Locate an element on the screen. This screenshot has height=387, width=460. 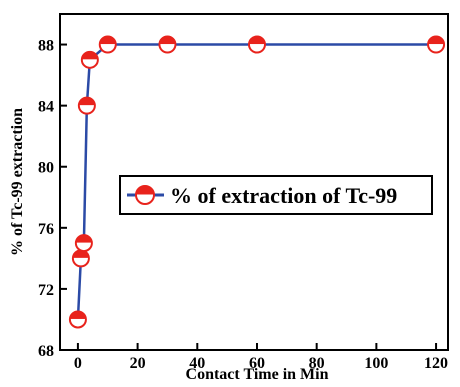
x-tick-label: 100 is located at coordinates (376, 363).